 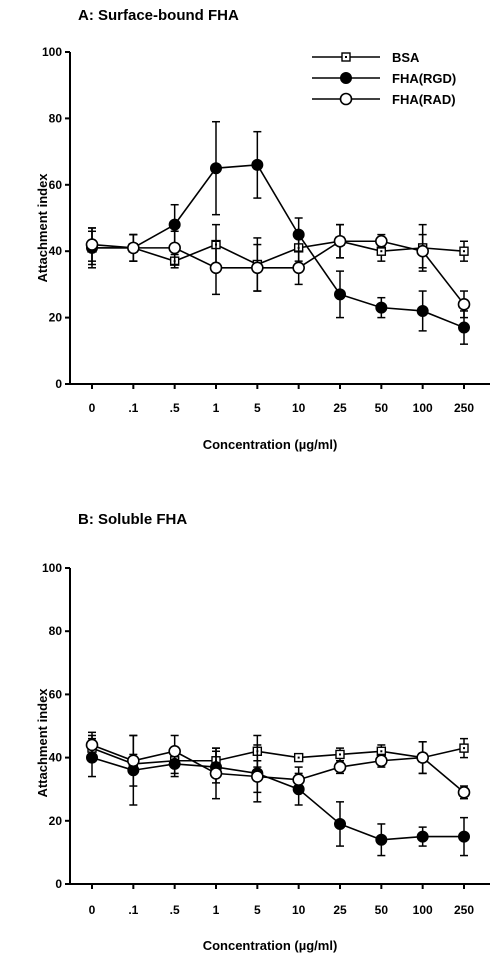 I want to click on panel-a-series-fha-rgd-line, so click(x=278, y=246).